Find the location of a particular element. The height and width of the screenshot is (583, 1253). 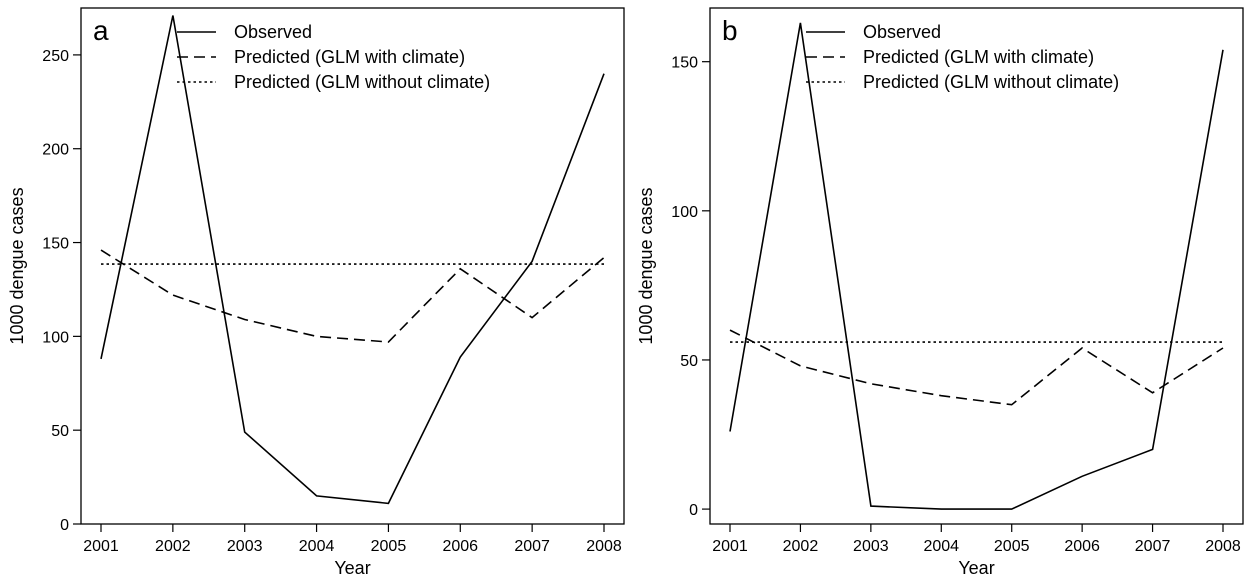

panel-label: b is located at coordinates (730, 30).